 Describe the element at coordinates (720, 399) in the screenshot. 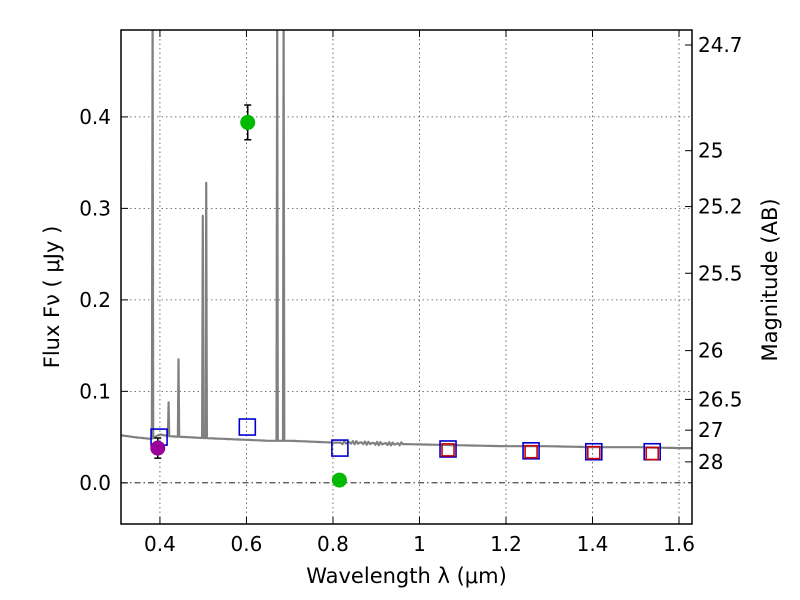

I see `mag-tick-label: 26.5` at that location.